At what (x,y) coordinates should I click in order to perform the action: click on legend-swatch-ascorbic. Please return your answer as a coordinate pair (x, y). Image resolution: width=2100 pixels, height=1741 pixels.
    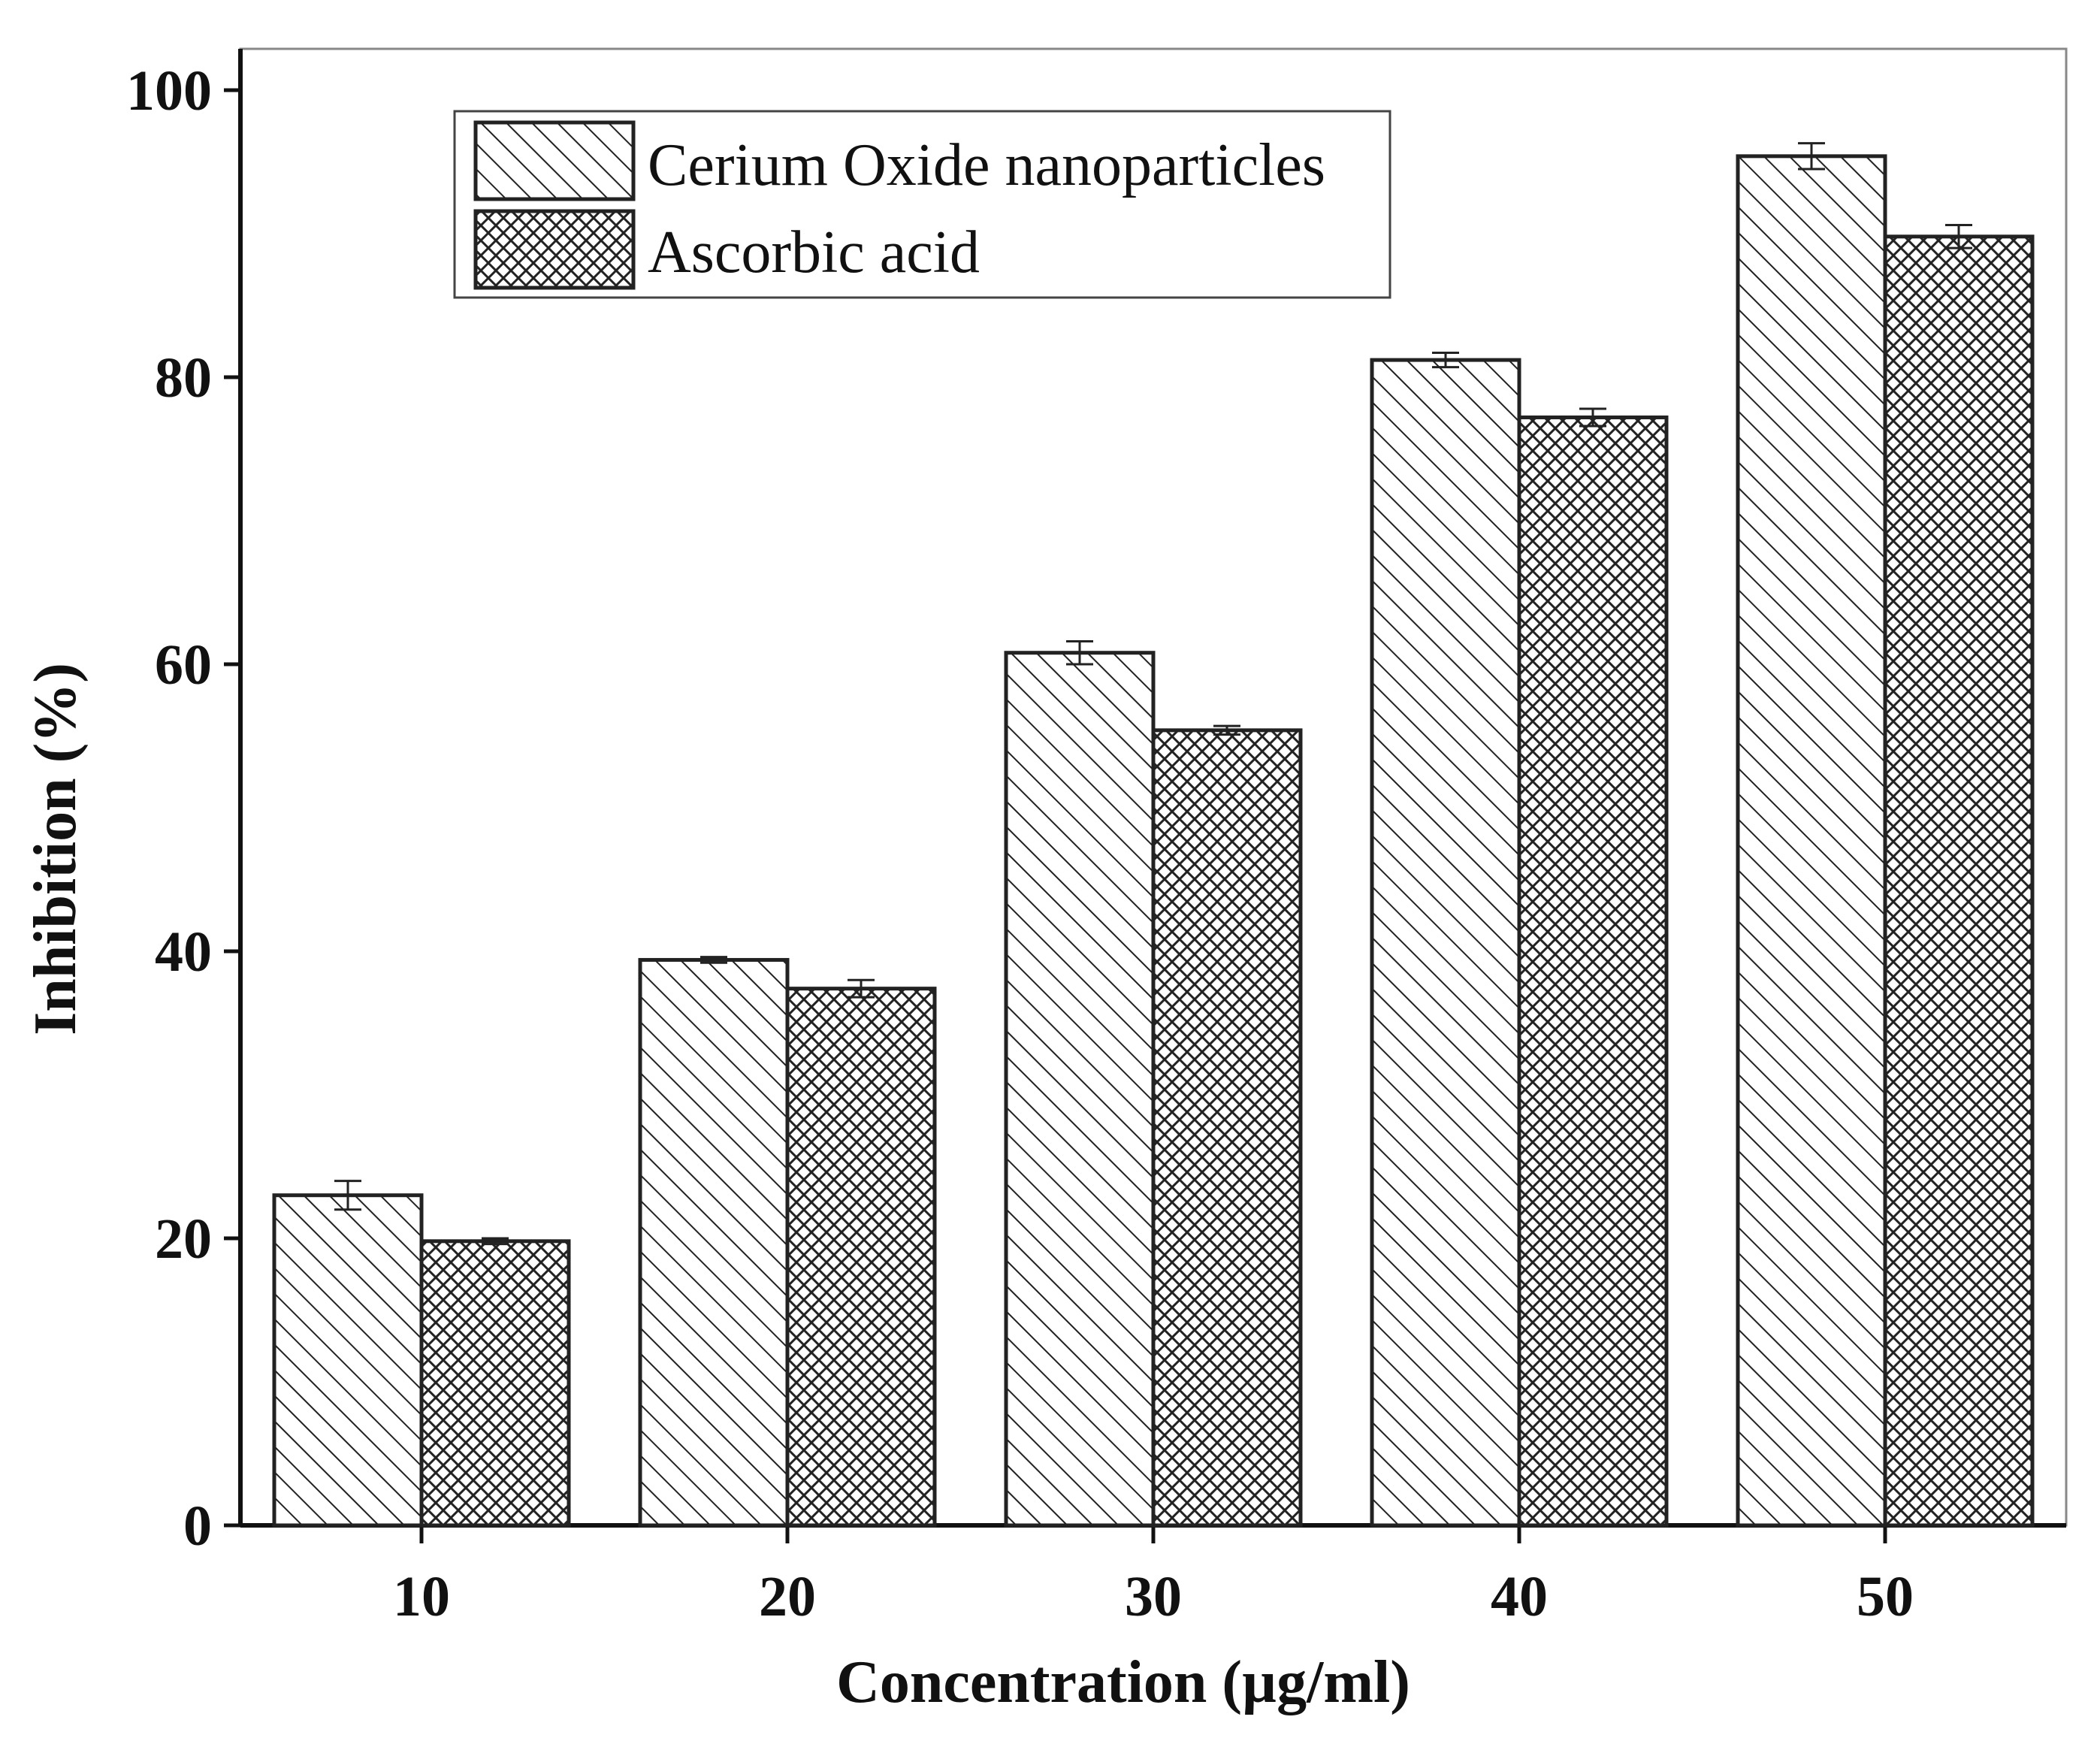
    Looking at the image, I should click on (554, 249).